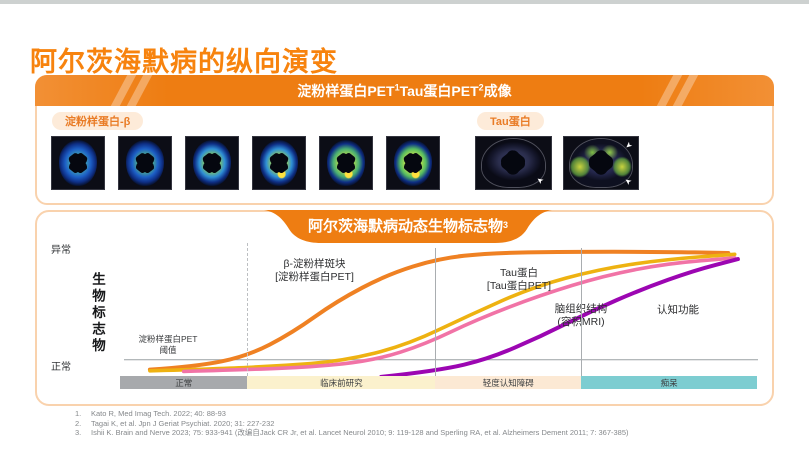  I want to click on tau-pet-scan-1: ➤, so click(513, 163).